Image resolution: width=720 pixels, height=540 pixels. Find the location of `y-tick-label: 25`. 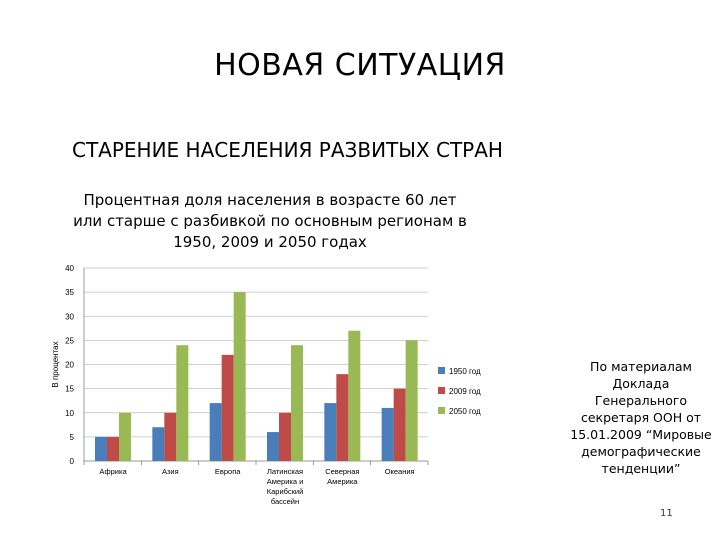

y-tick-label: 25 is located at coordinates (69, 340).